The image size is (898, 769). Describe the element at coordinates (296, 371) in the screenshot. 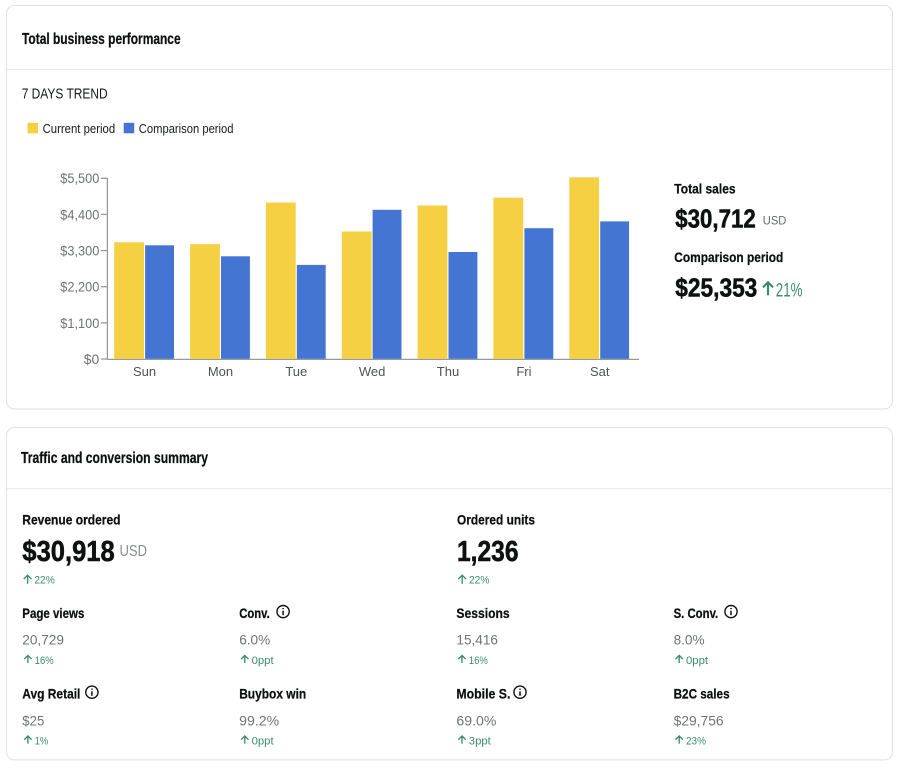

I see `svg-text: Tue` at that location.